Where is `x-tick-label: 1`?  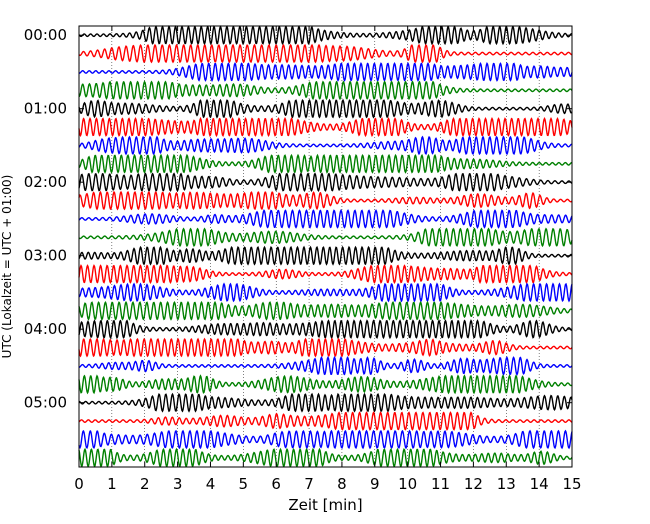 x-tick-label: 1 is located at coordinates (112, 484).